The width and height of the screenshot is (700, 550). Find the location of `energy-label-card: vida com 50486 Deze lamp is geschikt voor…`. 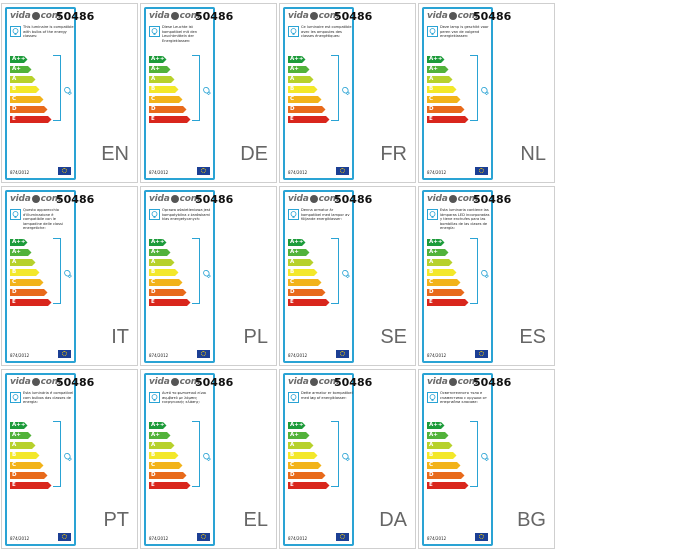

energy-label-card: vida com 50486 Deze lamp is geschikt voor… is located at coordinates (466, 93).